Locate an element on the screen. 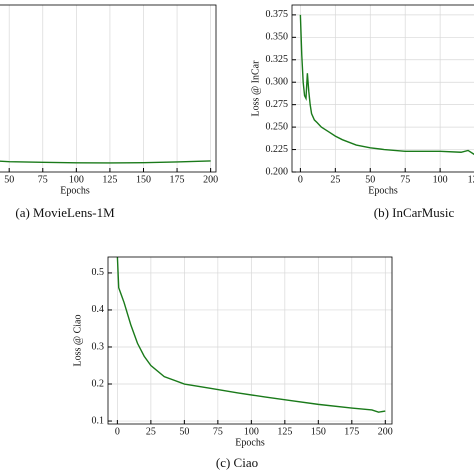 The image size is (474, 474). y-tick-label: 0.5 is located at coordinates (98, 272).